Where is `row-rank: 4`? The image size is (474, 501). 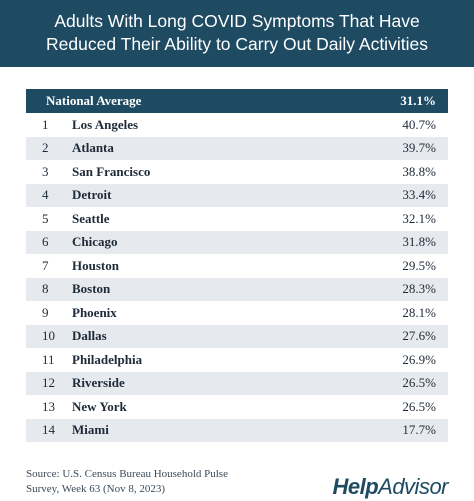 row-rank: 4 is located at coordinates (45, 195).